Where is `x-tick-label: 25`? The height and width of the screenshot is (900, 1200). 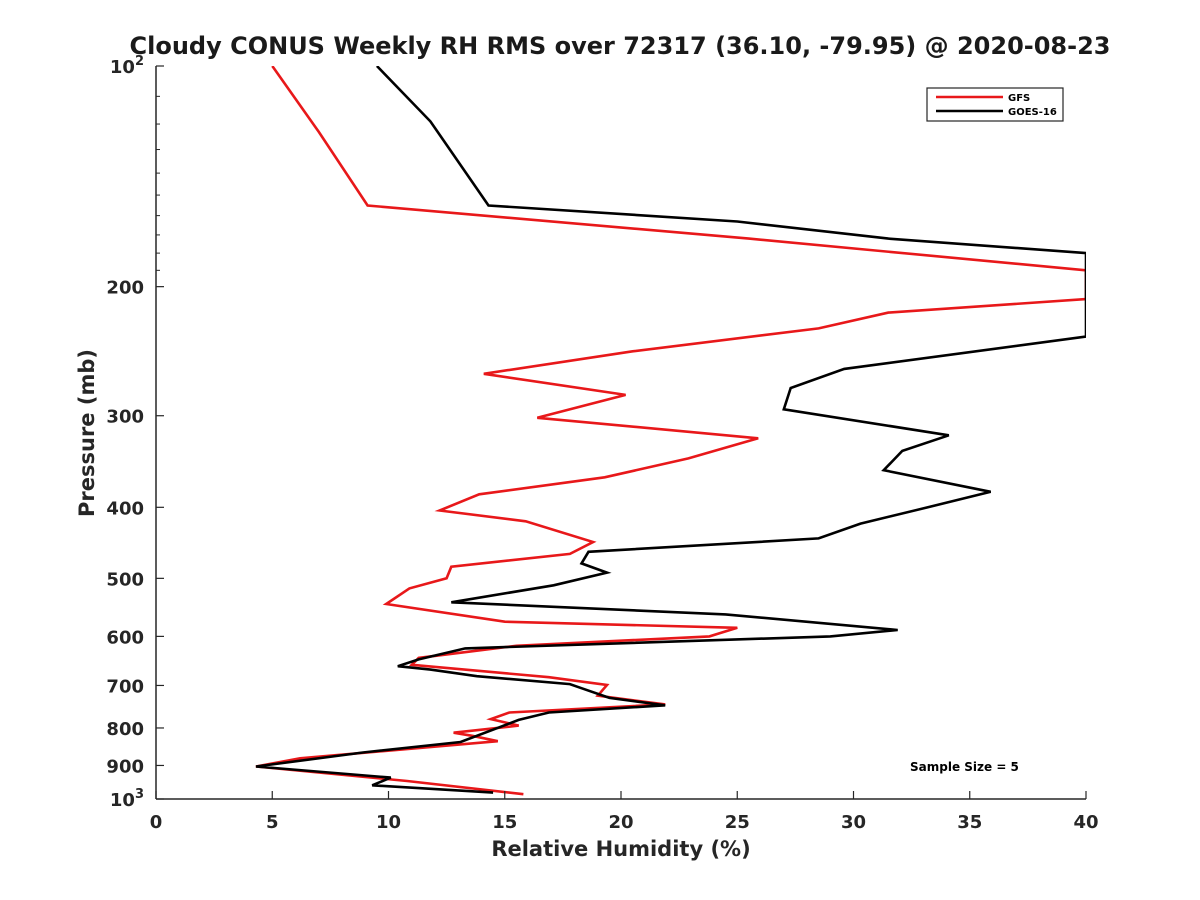 x-tick-label: 25 is located at coordinates (737, 822).